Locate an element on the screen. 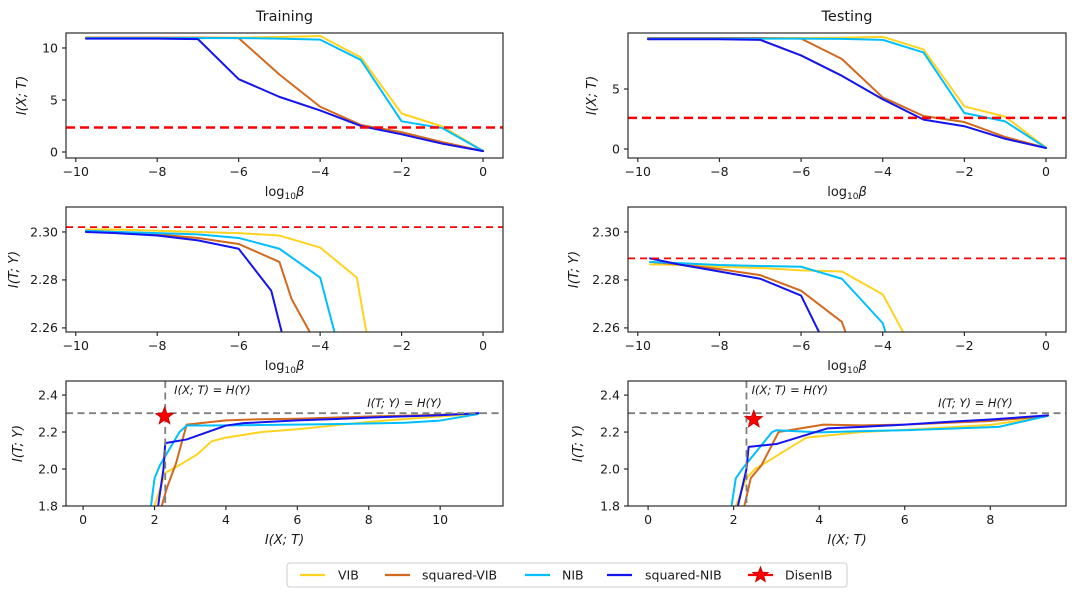  disenib-star-marker is located at coordinates (164, 415).